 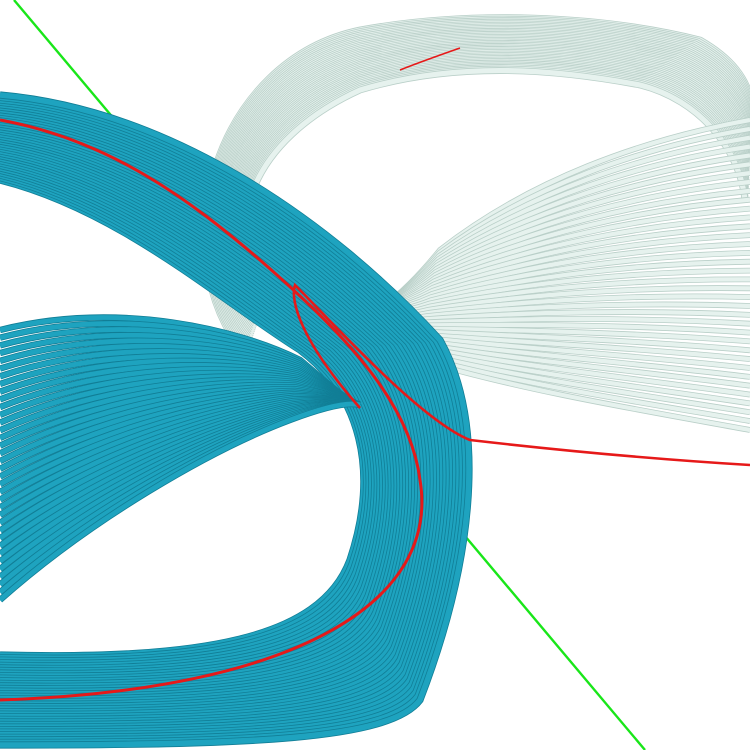 I want to click on teal-ribbon-fan, so click(x=180, y=501).